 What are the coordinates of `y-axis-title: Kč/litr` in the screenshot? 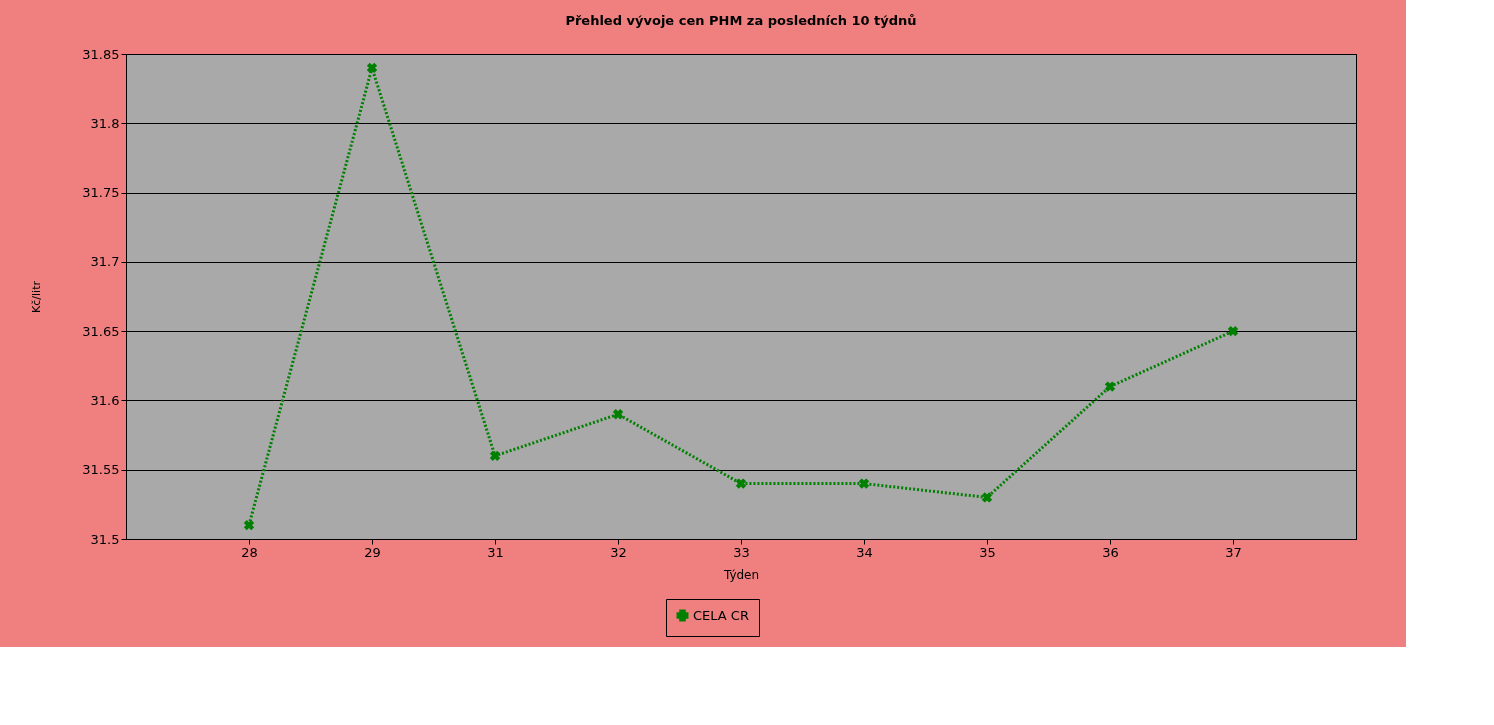 It's located at (37, 296).